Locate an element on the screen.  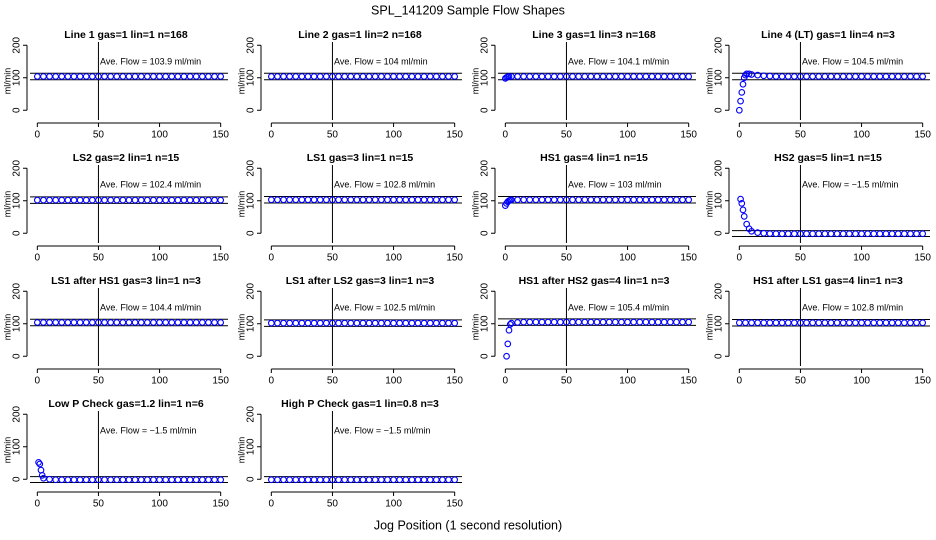
panel-title: HS1 after LS1 gas=4 lin=1 n=3 is located at coordinates (828, 281).